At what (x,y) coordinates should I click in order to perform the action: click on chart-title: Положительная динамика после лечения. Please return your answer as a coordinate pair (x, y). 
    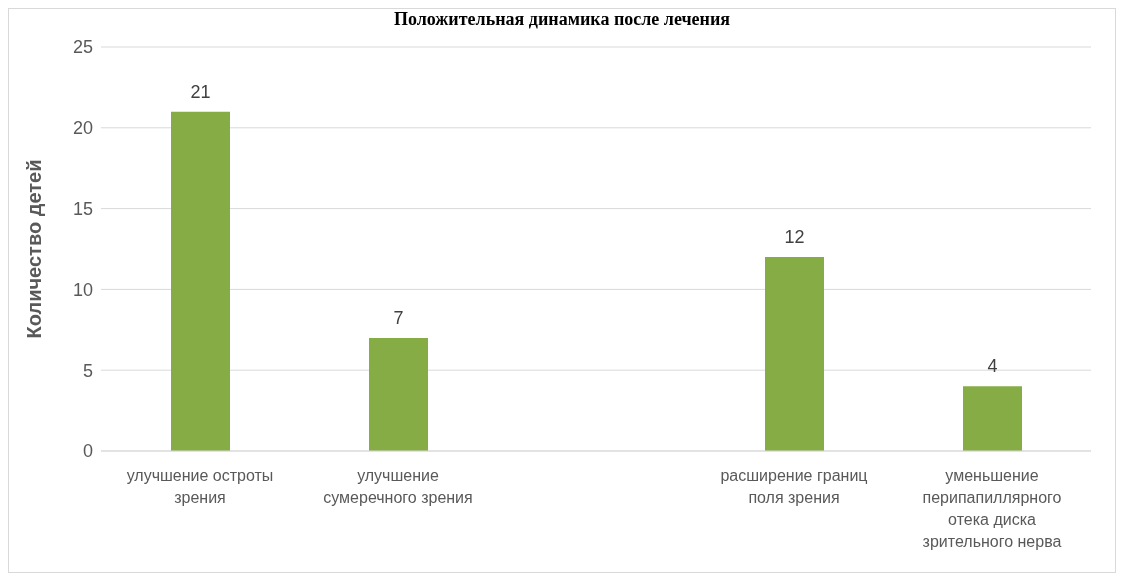
    Looking at the image, I should click on (562, 19).